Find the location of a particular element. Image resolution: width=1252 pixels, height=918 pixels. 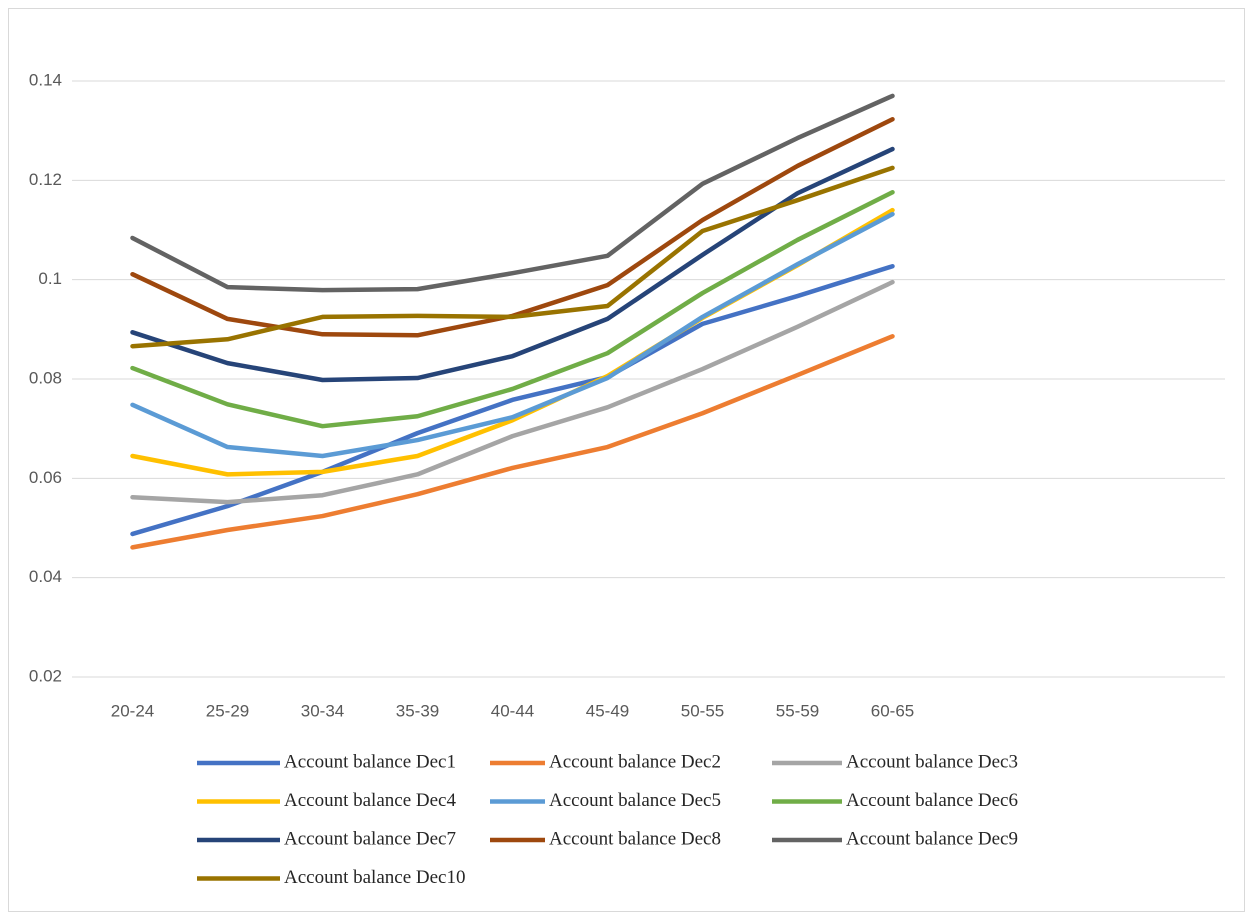

legend-label: Account balance Dec6 is located at coordinates (932, 800).